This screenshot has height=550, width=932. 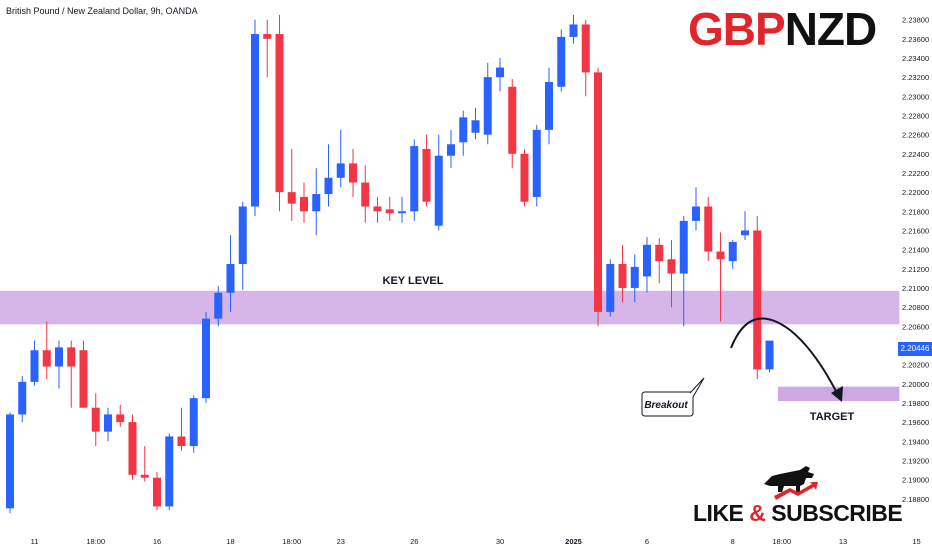 I want to click on pair-title-quote: NZD, so click(x=831, y=29).